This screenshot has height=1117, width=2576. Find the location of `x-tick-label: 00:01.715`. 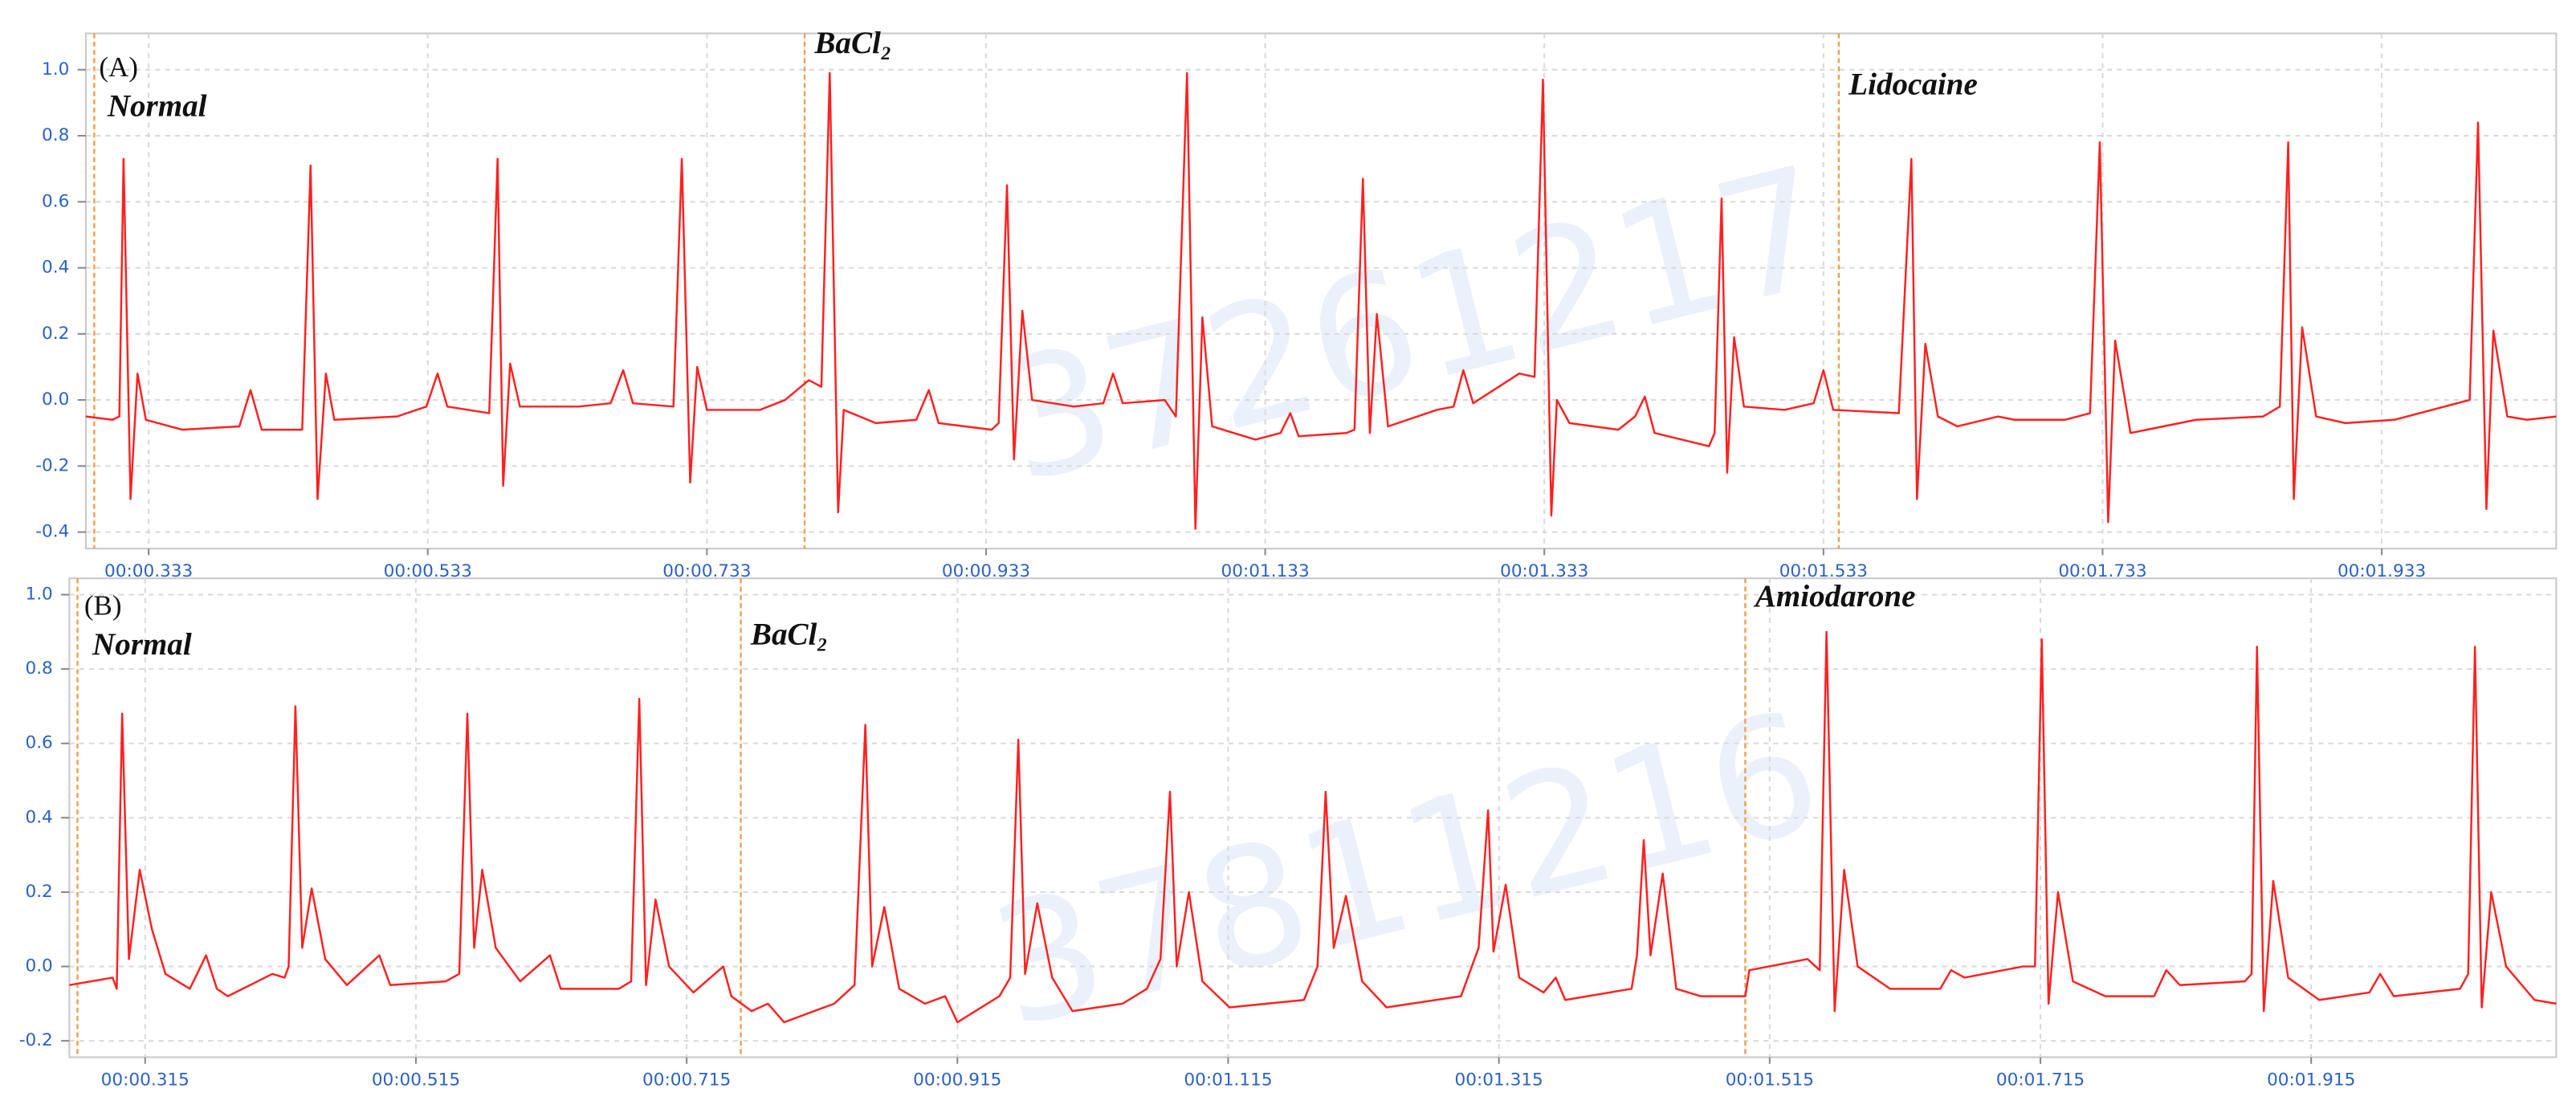

x-tick-label: 00:01.715 is located at coordinates (2040, 1080).